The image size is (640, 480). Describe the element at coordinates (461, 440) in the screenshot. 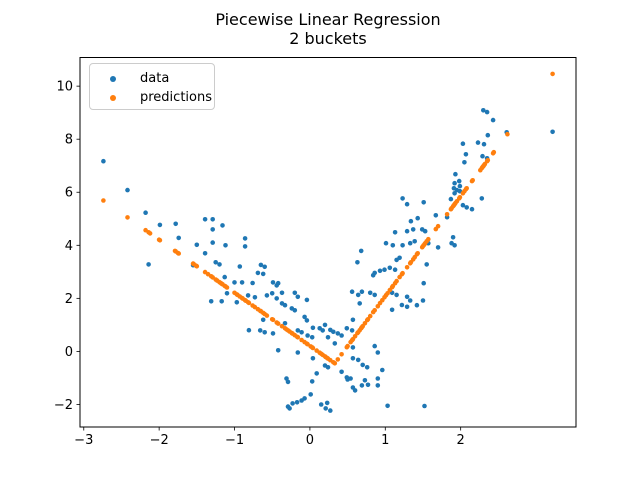

I see `x-tick-label: 2` at that location.